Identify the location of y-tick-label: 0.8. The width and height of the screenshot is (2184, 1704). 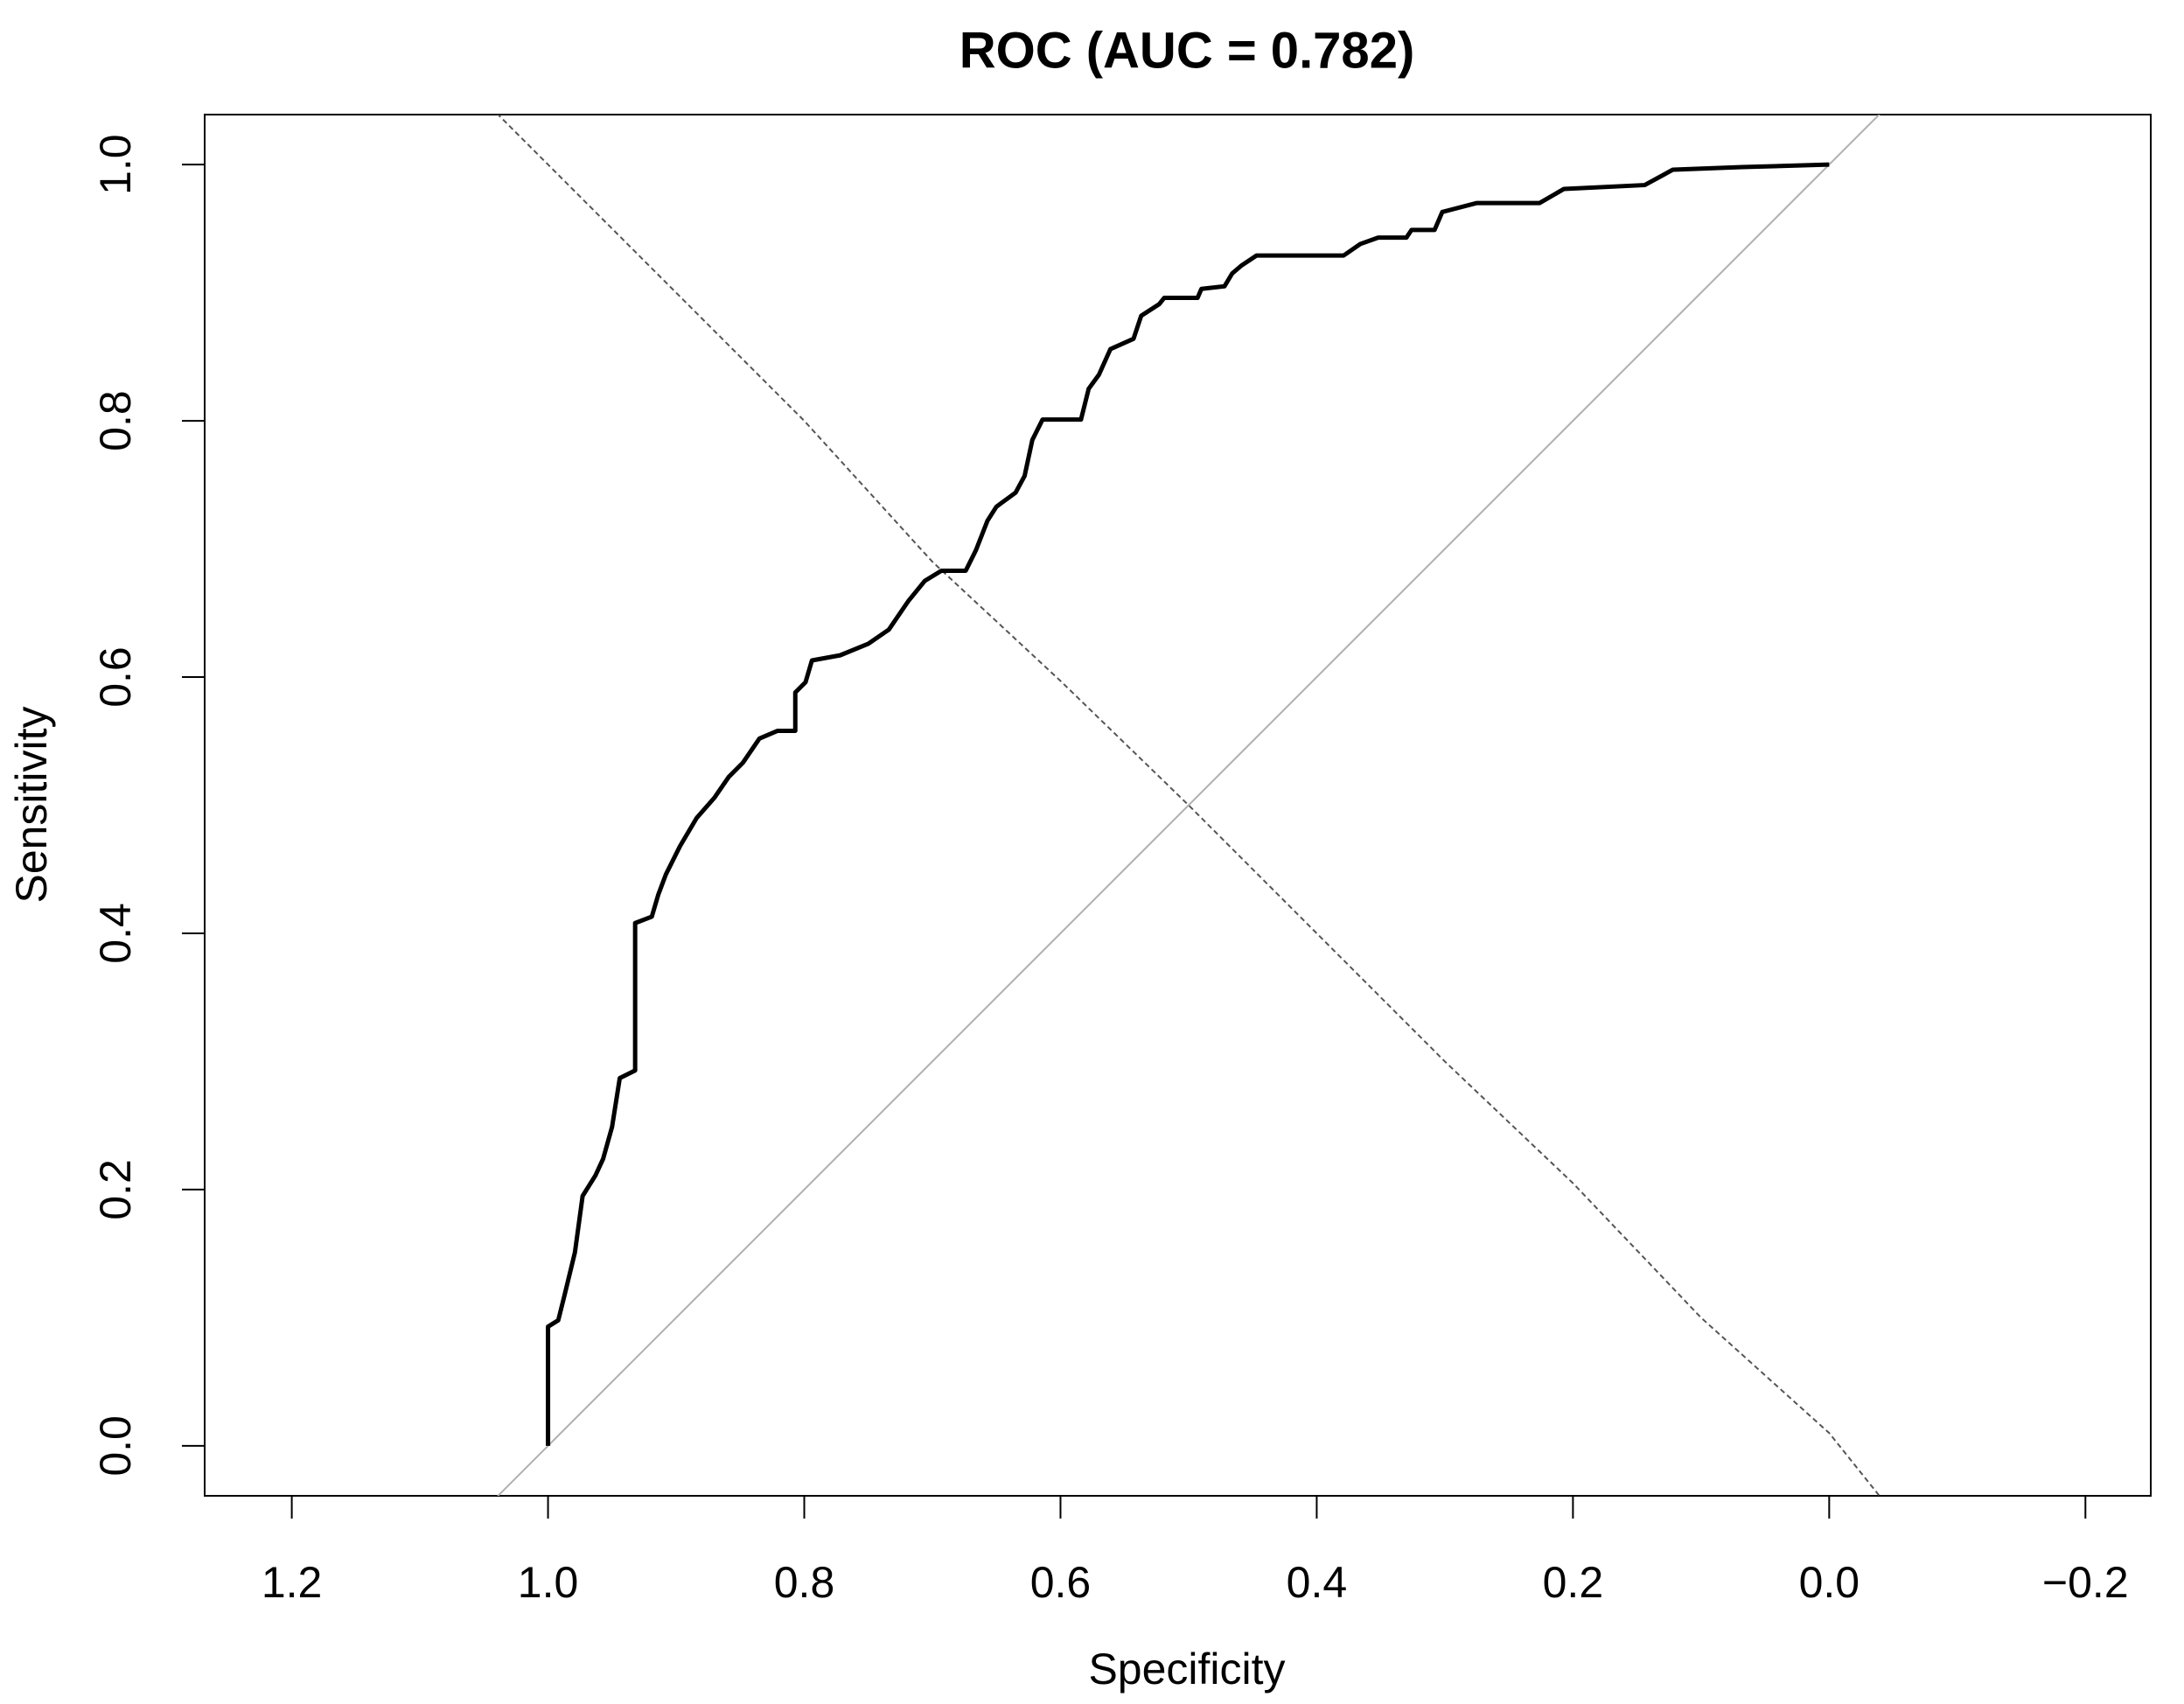
(115, 420).